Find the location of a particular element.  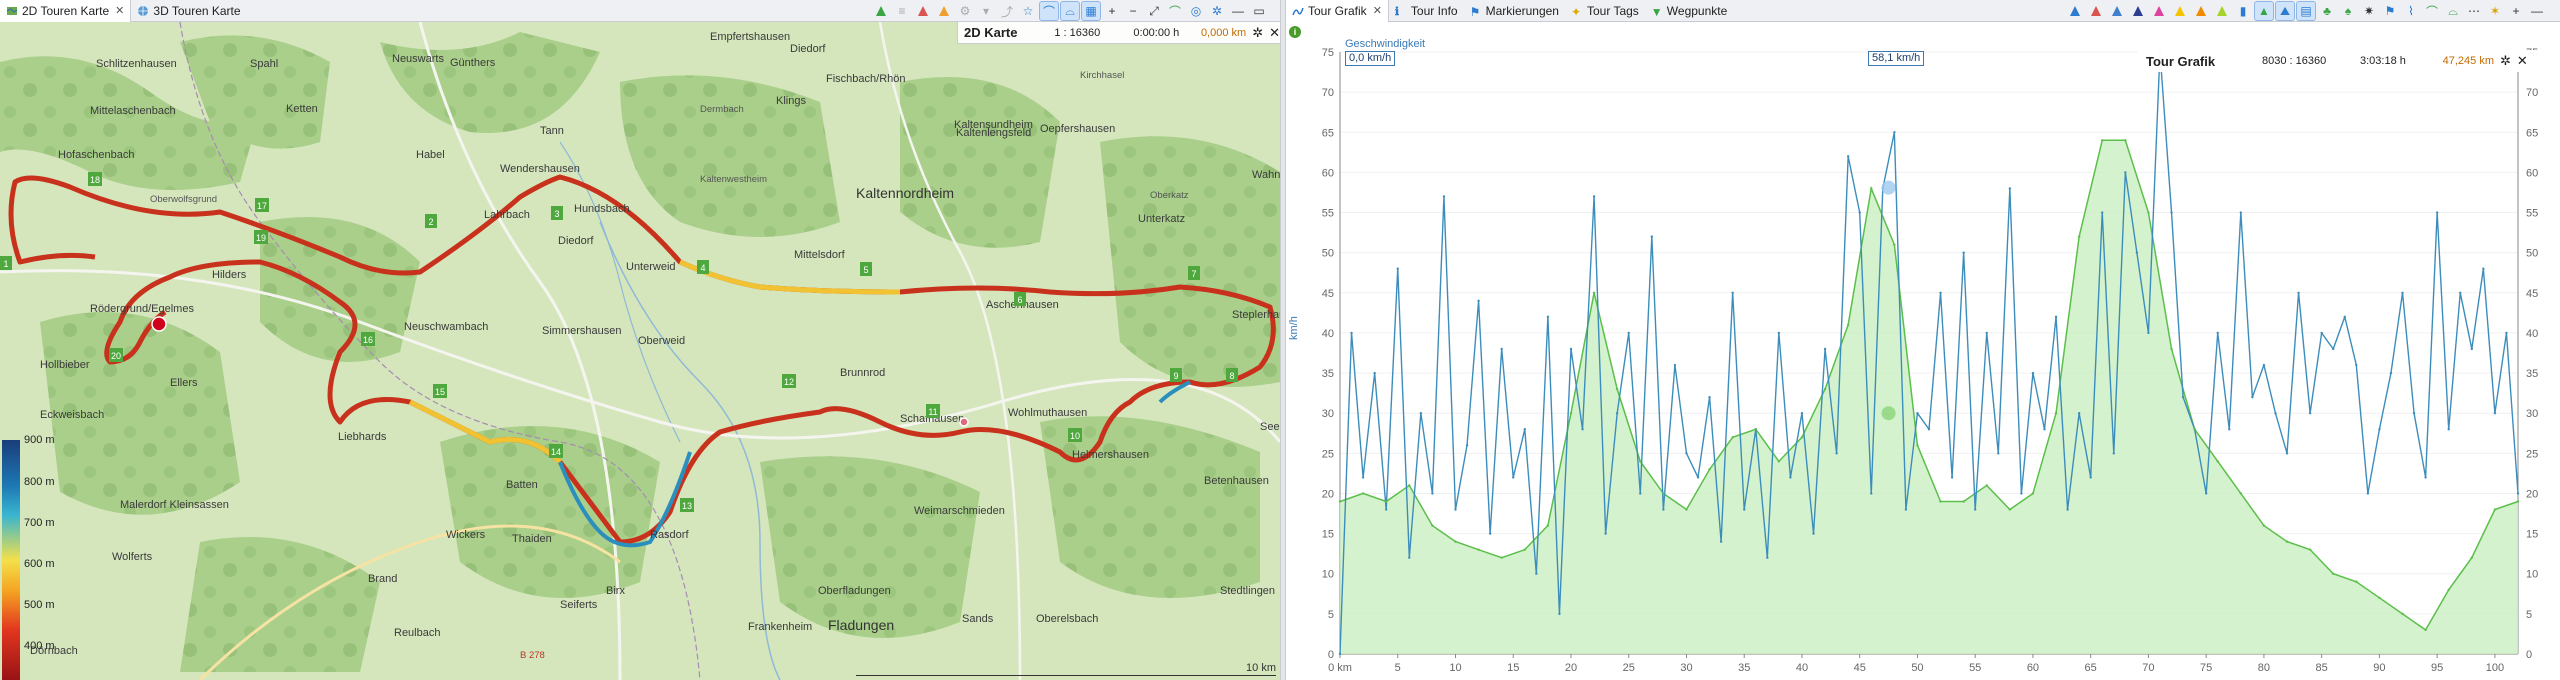

waypoint-flag: 3 is located at coordinates (557, 213).